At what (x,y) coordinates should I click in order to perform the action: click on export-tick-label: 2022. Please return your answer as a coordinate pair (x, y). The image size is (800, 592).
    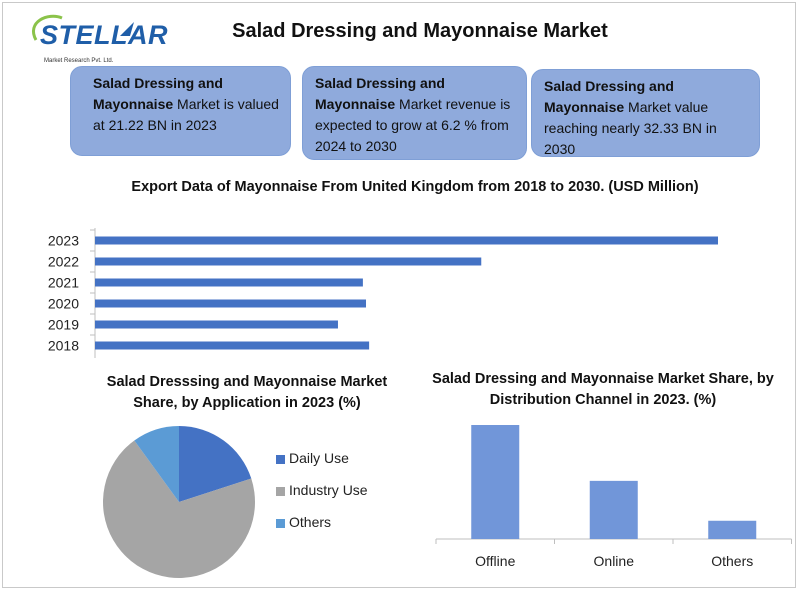
    Looking at the image, I should click on (63, 262).